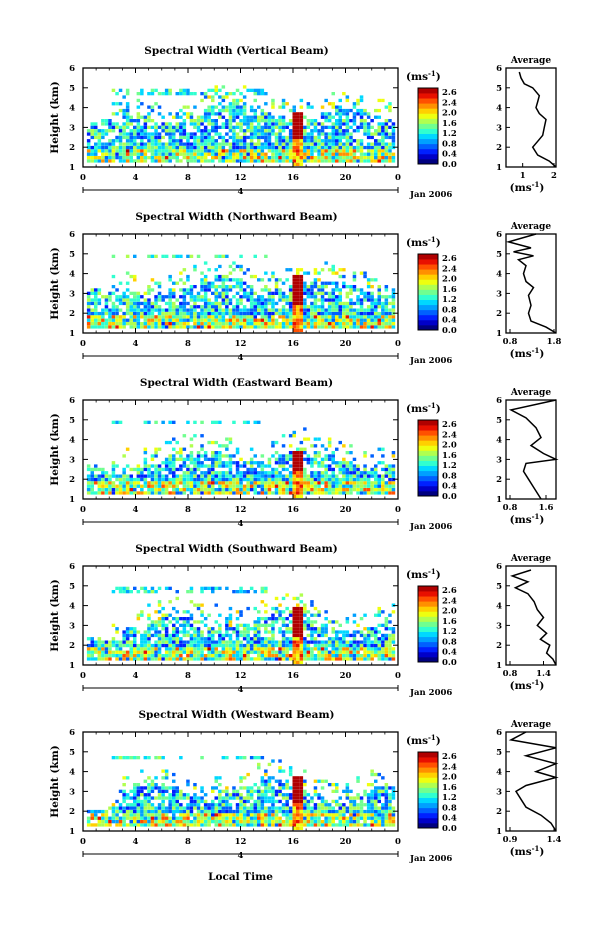 This screenshot has height=929, width=613. Describe the element at coordinates (449, 497) in the screenshot. I see `colorbar-tick-label: 0.0` at that location.